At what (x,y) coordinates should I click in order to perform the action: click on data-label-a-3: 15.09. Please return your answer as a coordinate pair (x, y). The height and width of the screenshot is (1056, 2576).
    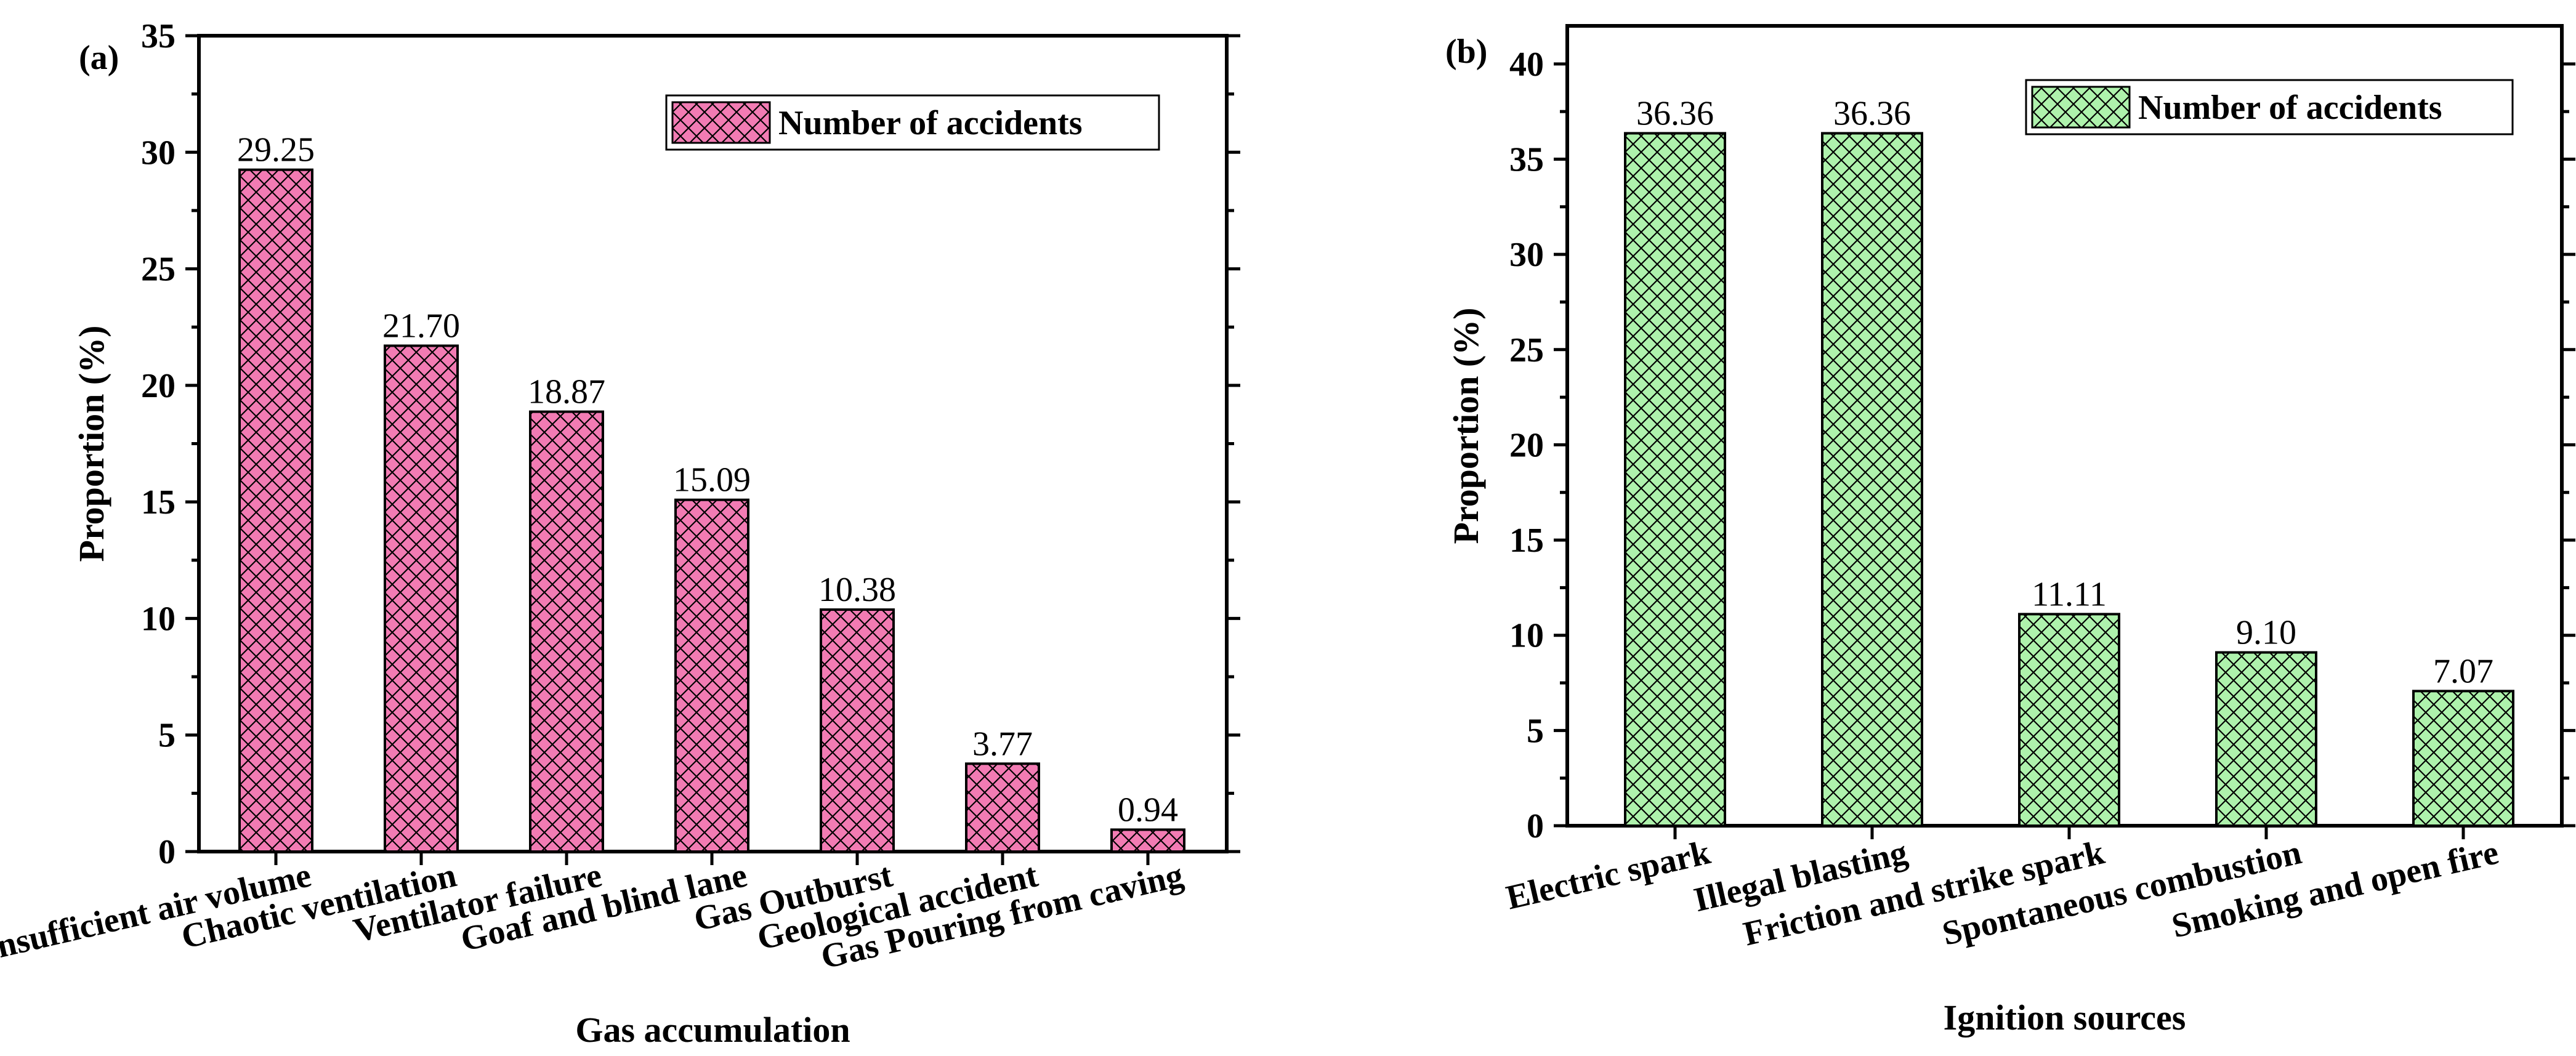
    Looking at the image, I should click on (712, 480).